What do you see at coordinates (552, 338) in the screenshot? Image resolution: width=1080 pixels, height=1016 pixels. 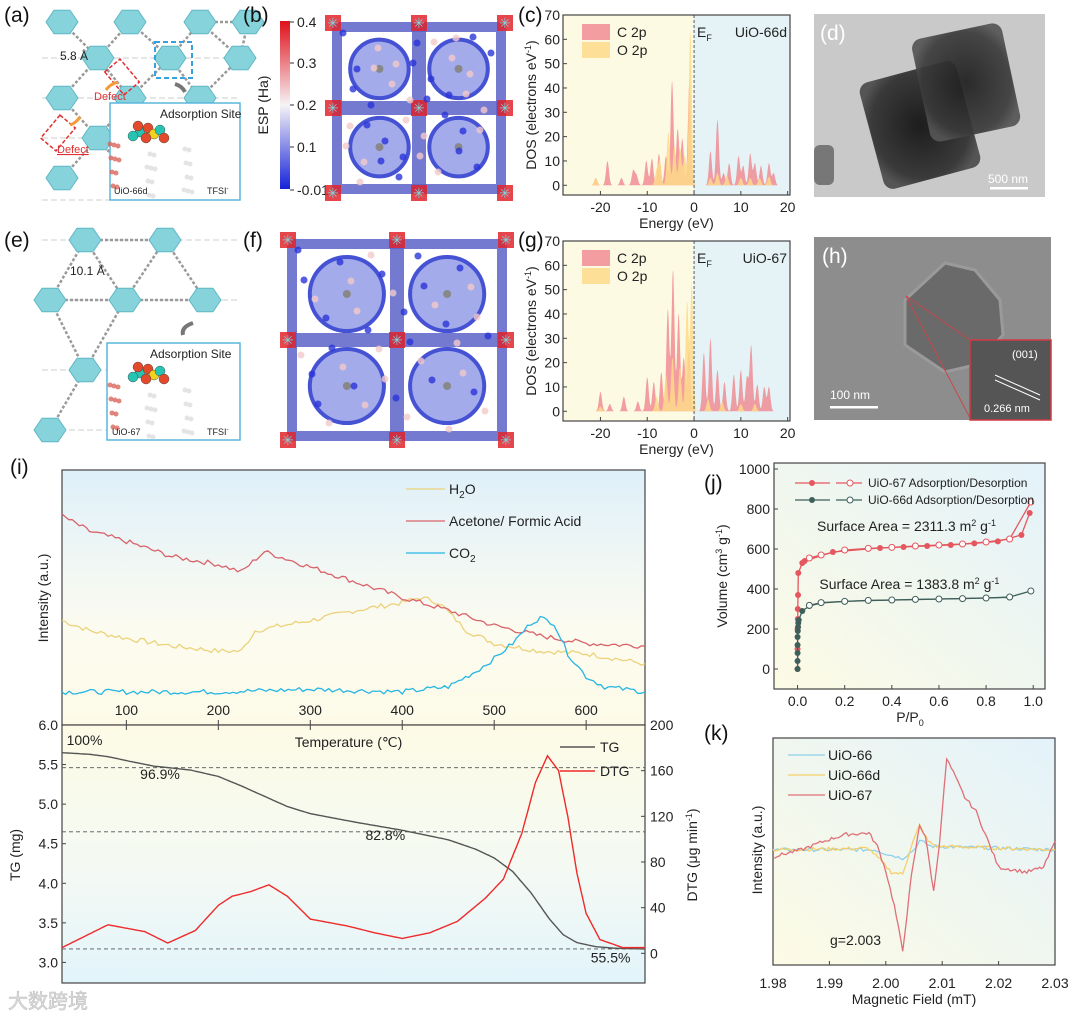 I see `y-tick-label: 30` at bounding box center [552, 338].